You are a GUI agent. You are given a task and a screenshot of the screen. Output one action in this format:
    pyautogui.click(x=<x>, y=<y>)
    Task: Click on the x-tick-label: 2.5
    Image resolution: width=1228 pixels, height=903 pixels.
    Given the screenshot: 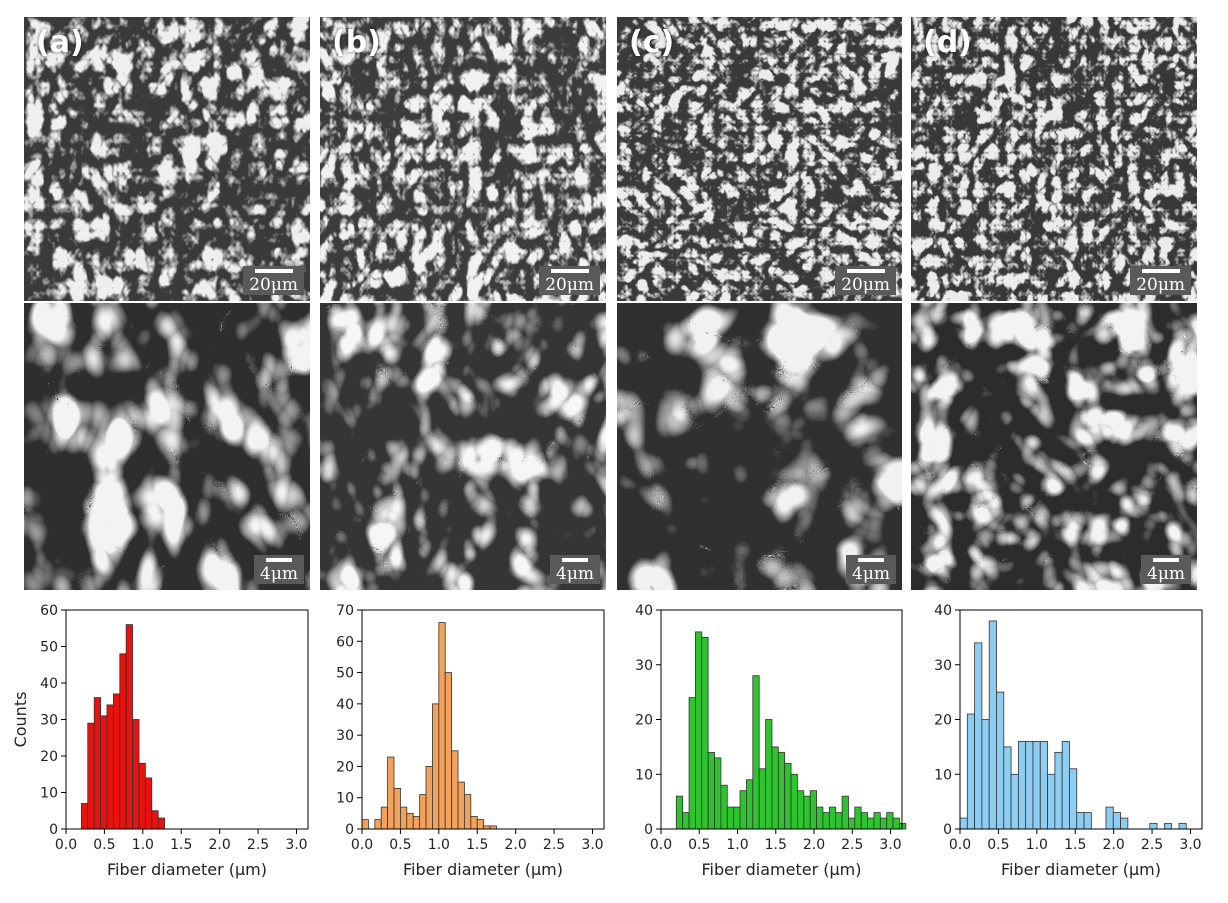 What is the action you would take?
    pyautogui.click(x=1152, y=845)
    